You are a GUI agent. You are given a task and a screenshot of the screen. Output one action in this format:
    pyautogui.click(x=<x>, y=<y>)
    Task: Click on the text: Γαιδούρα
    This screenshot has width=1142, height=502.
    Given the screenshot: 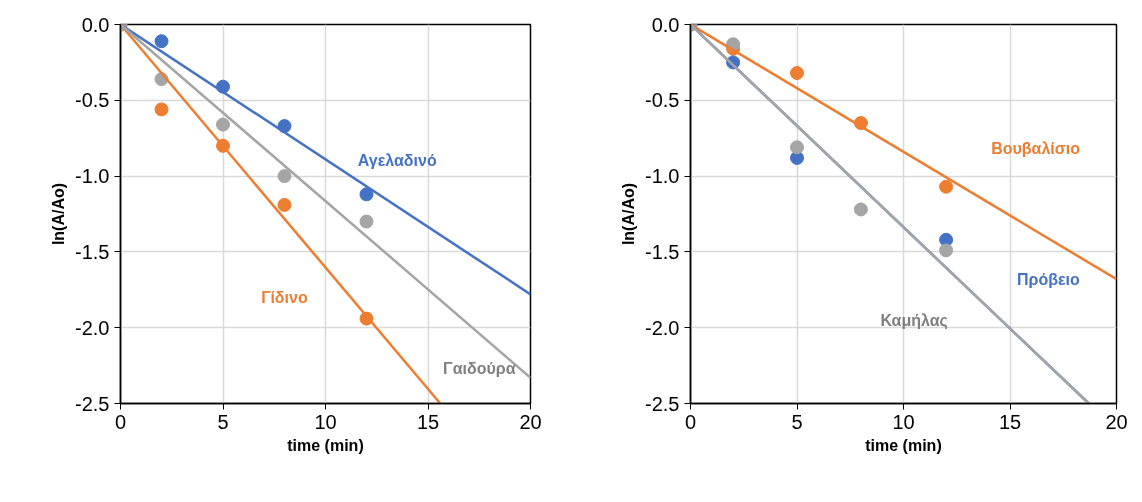 What is the action you would take?
    pyautogui.click(x=479, y=369)
    